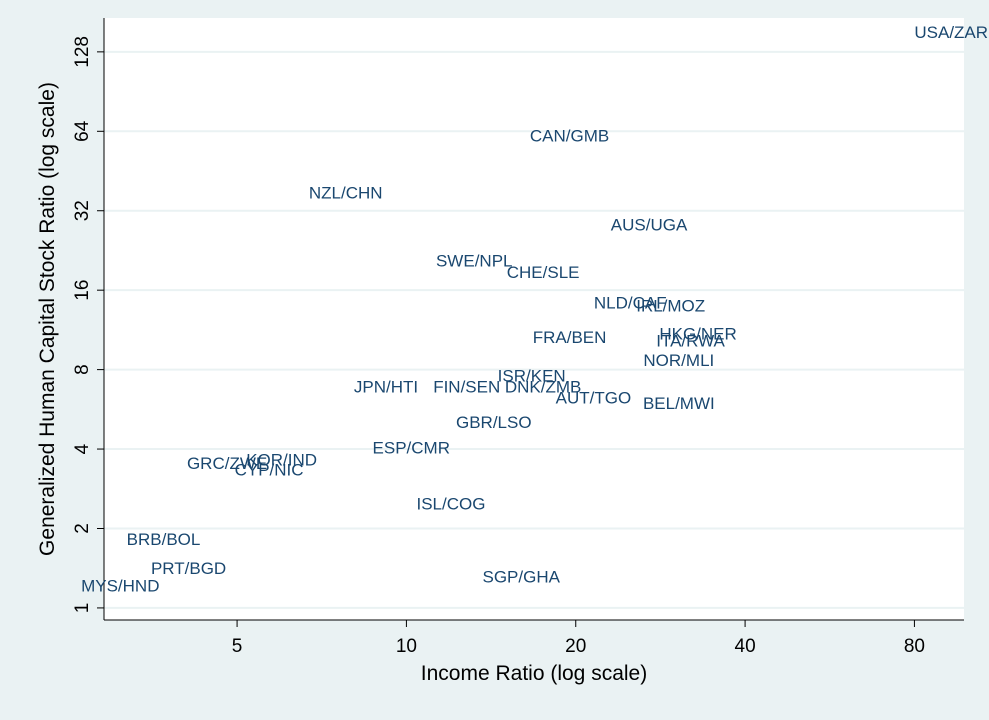  Describe the element at coordinates (411, 448) in the screenshot. I see `point-label: ESP/CMR` at that location.